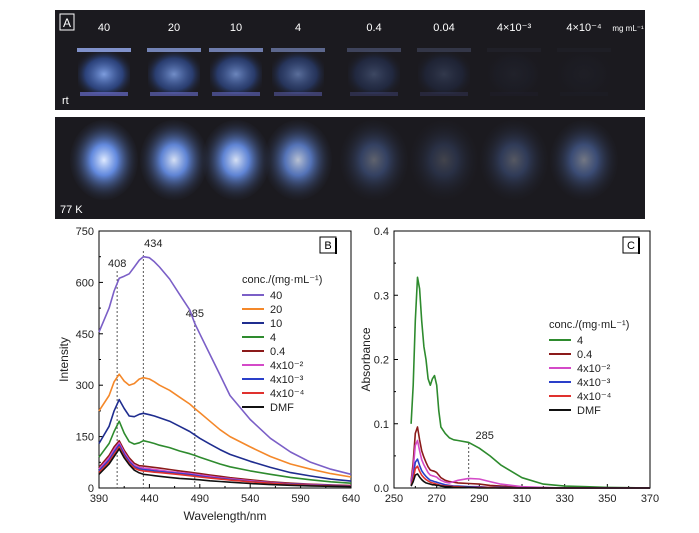 The image size is (699, 533). I want to click on y-tick-label: 0.4, so click(381, 232).